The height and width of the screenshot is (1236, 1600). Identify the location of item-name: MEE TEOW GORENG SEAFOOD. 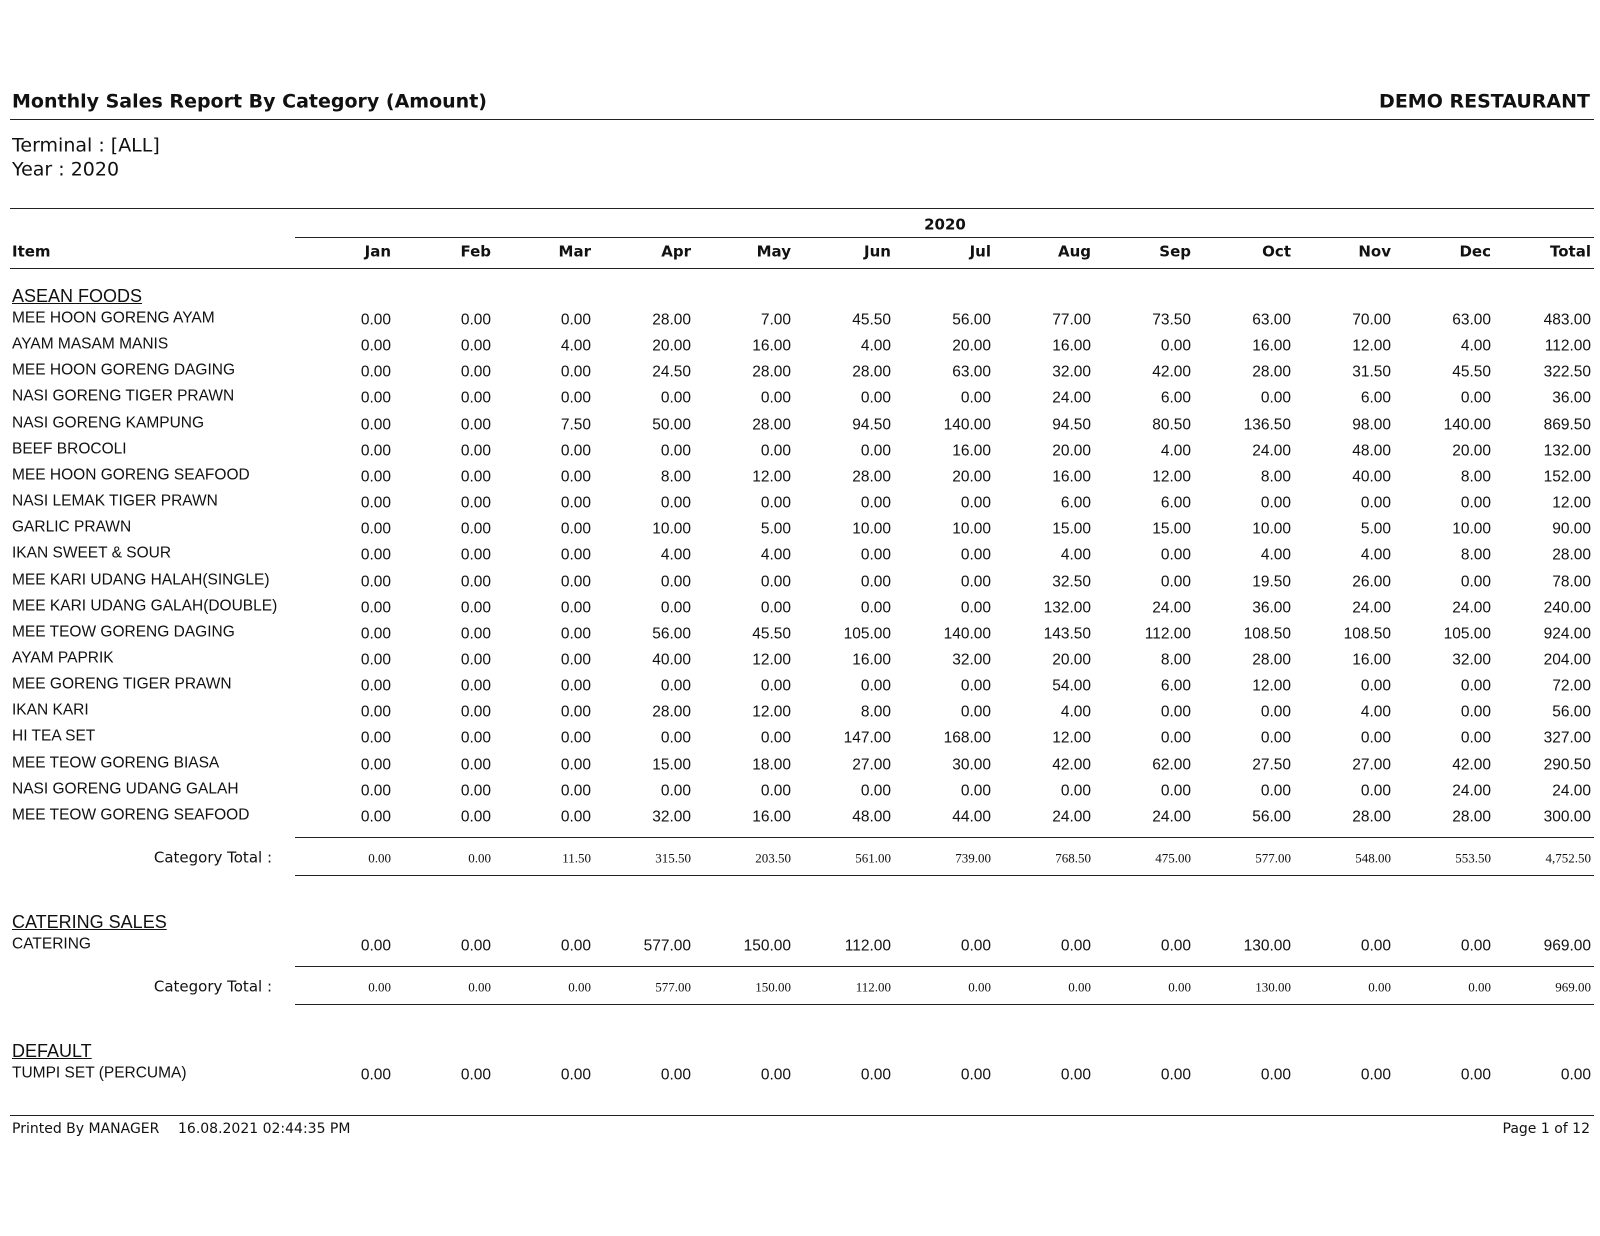
(131, 815).